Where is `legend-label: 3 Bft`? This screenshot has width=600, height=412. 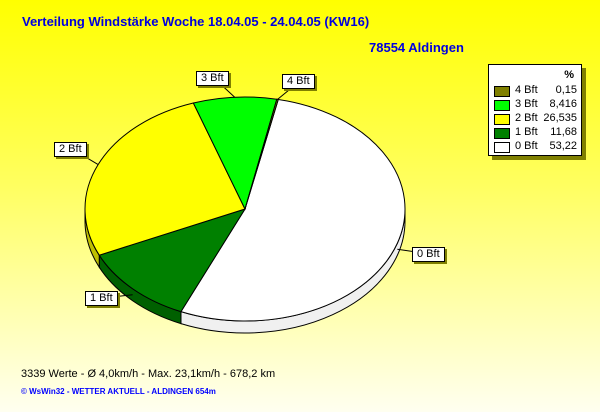 legend-label: 3 Bft is located at coordinates (526, 104).